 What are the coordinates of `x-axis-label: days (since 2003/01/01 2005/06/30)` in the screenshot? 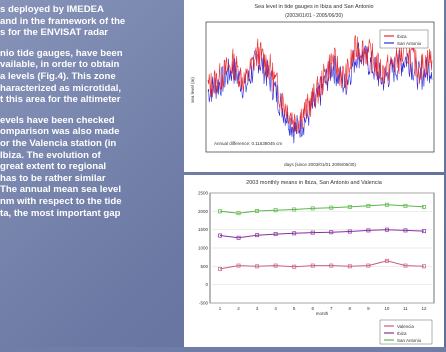 It's located at (320, 164).